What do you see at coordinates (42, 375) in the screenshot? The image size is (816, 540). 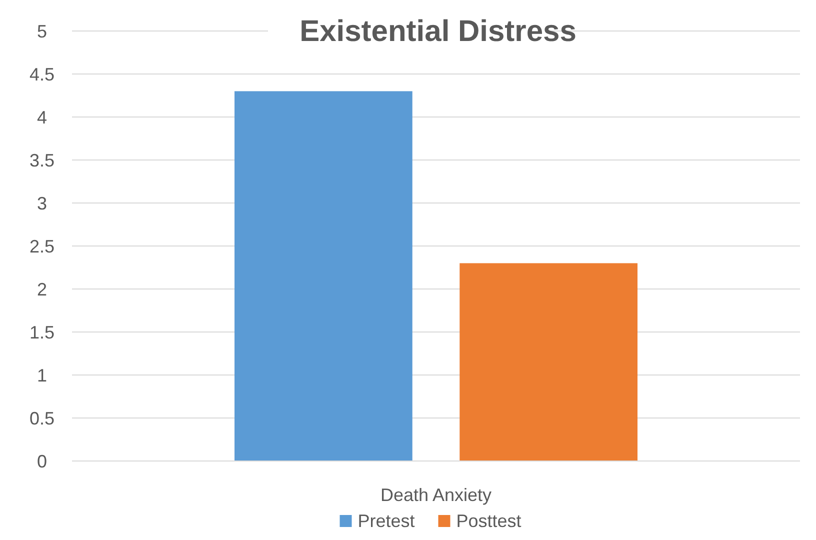 I see `y-tick-label: 1` at bounding box center [42, 375].